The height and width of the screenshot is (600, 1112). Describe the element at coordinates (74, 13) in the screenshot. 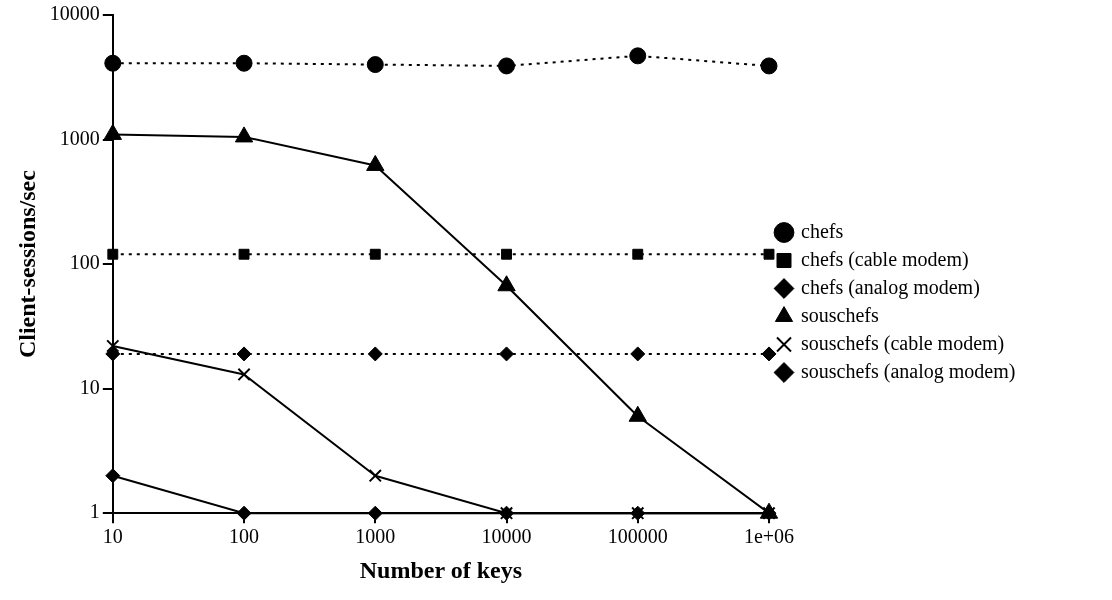

I see `y-tick-label: 10000` at that location.